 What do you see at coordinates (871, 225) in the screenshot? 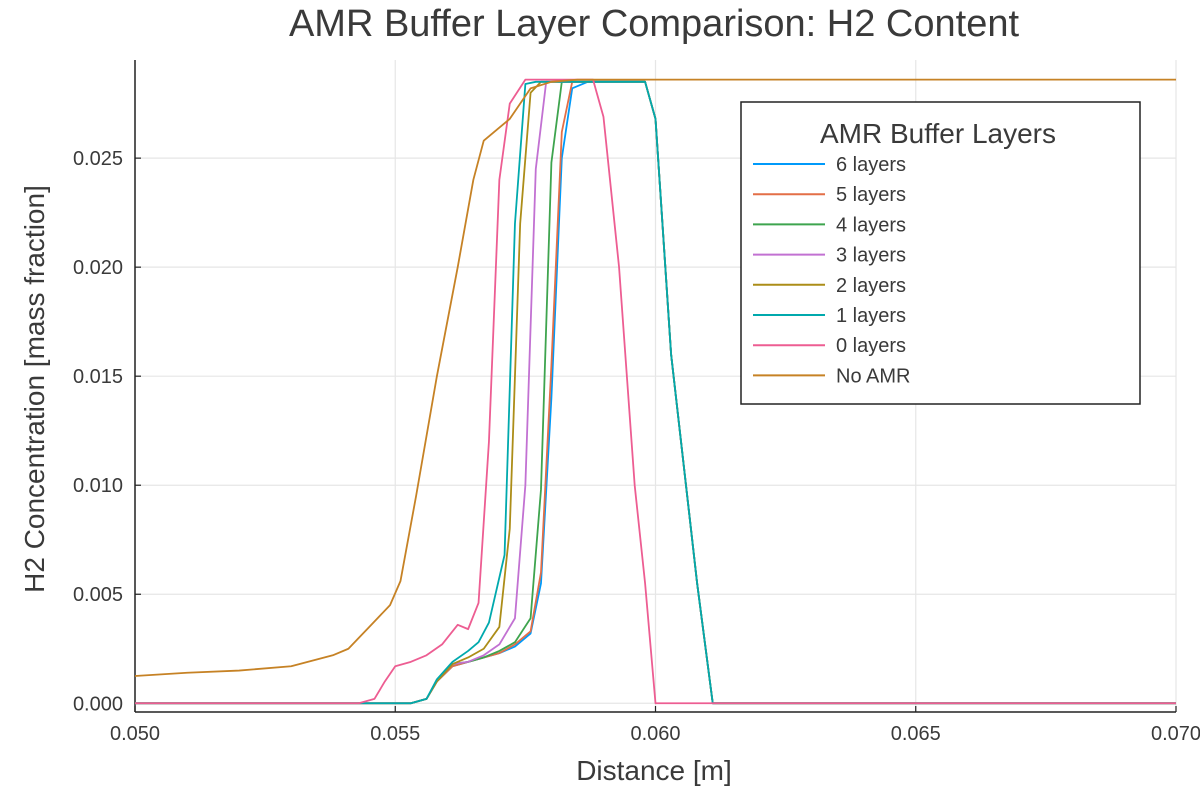
I see `legend-label-2: 4 layers` at bounding box center [871, 225].